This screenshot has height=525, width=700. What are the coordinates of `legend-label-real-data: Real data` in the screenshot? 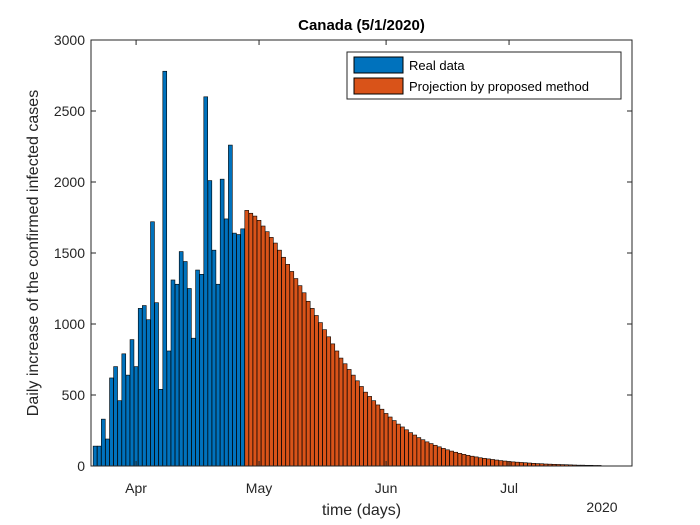 It's located at (437, 65).